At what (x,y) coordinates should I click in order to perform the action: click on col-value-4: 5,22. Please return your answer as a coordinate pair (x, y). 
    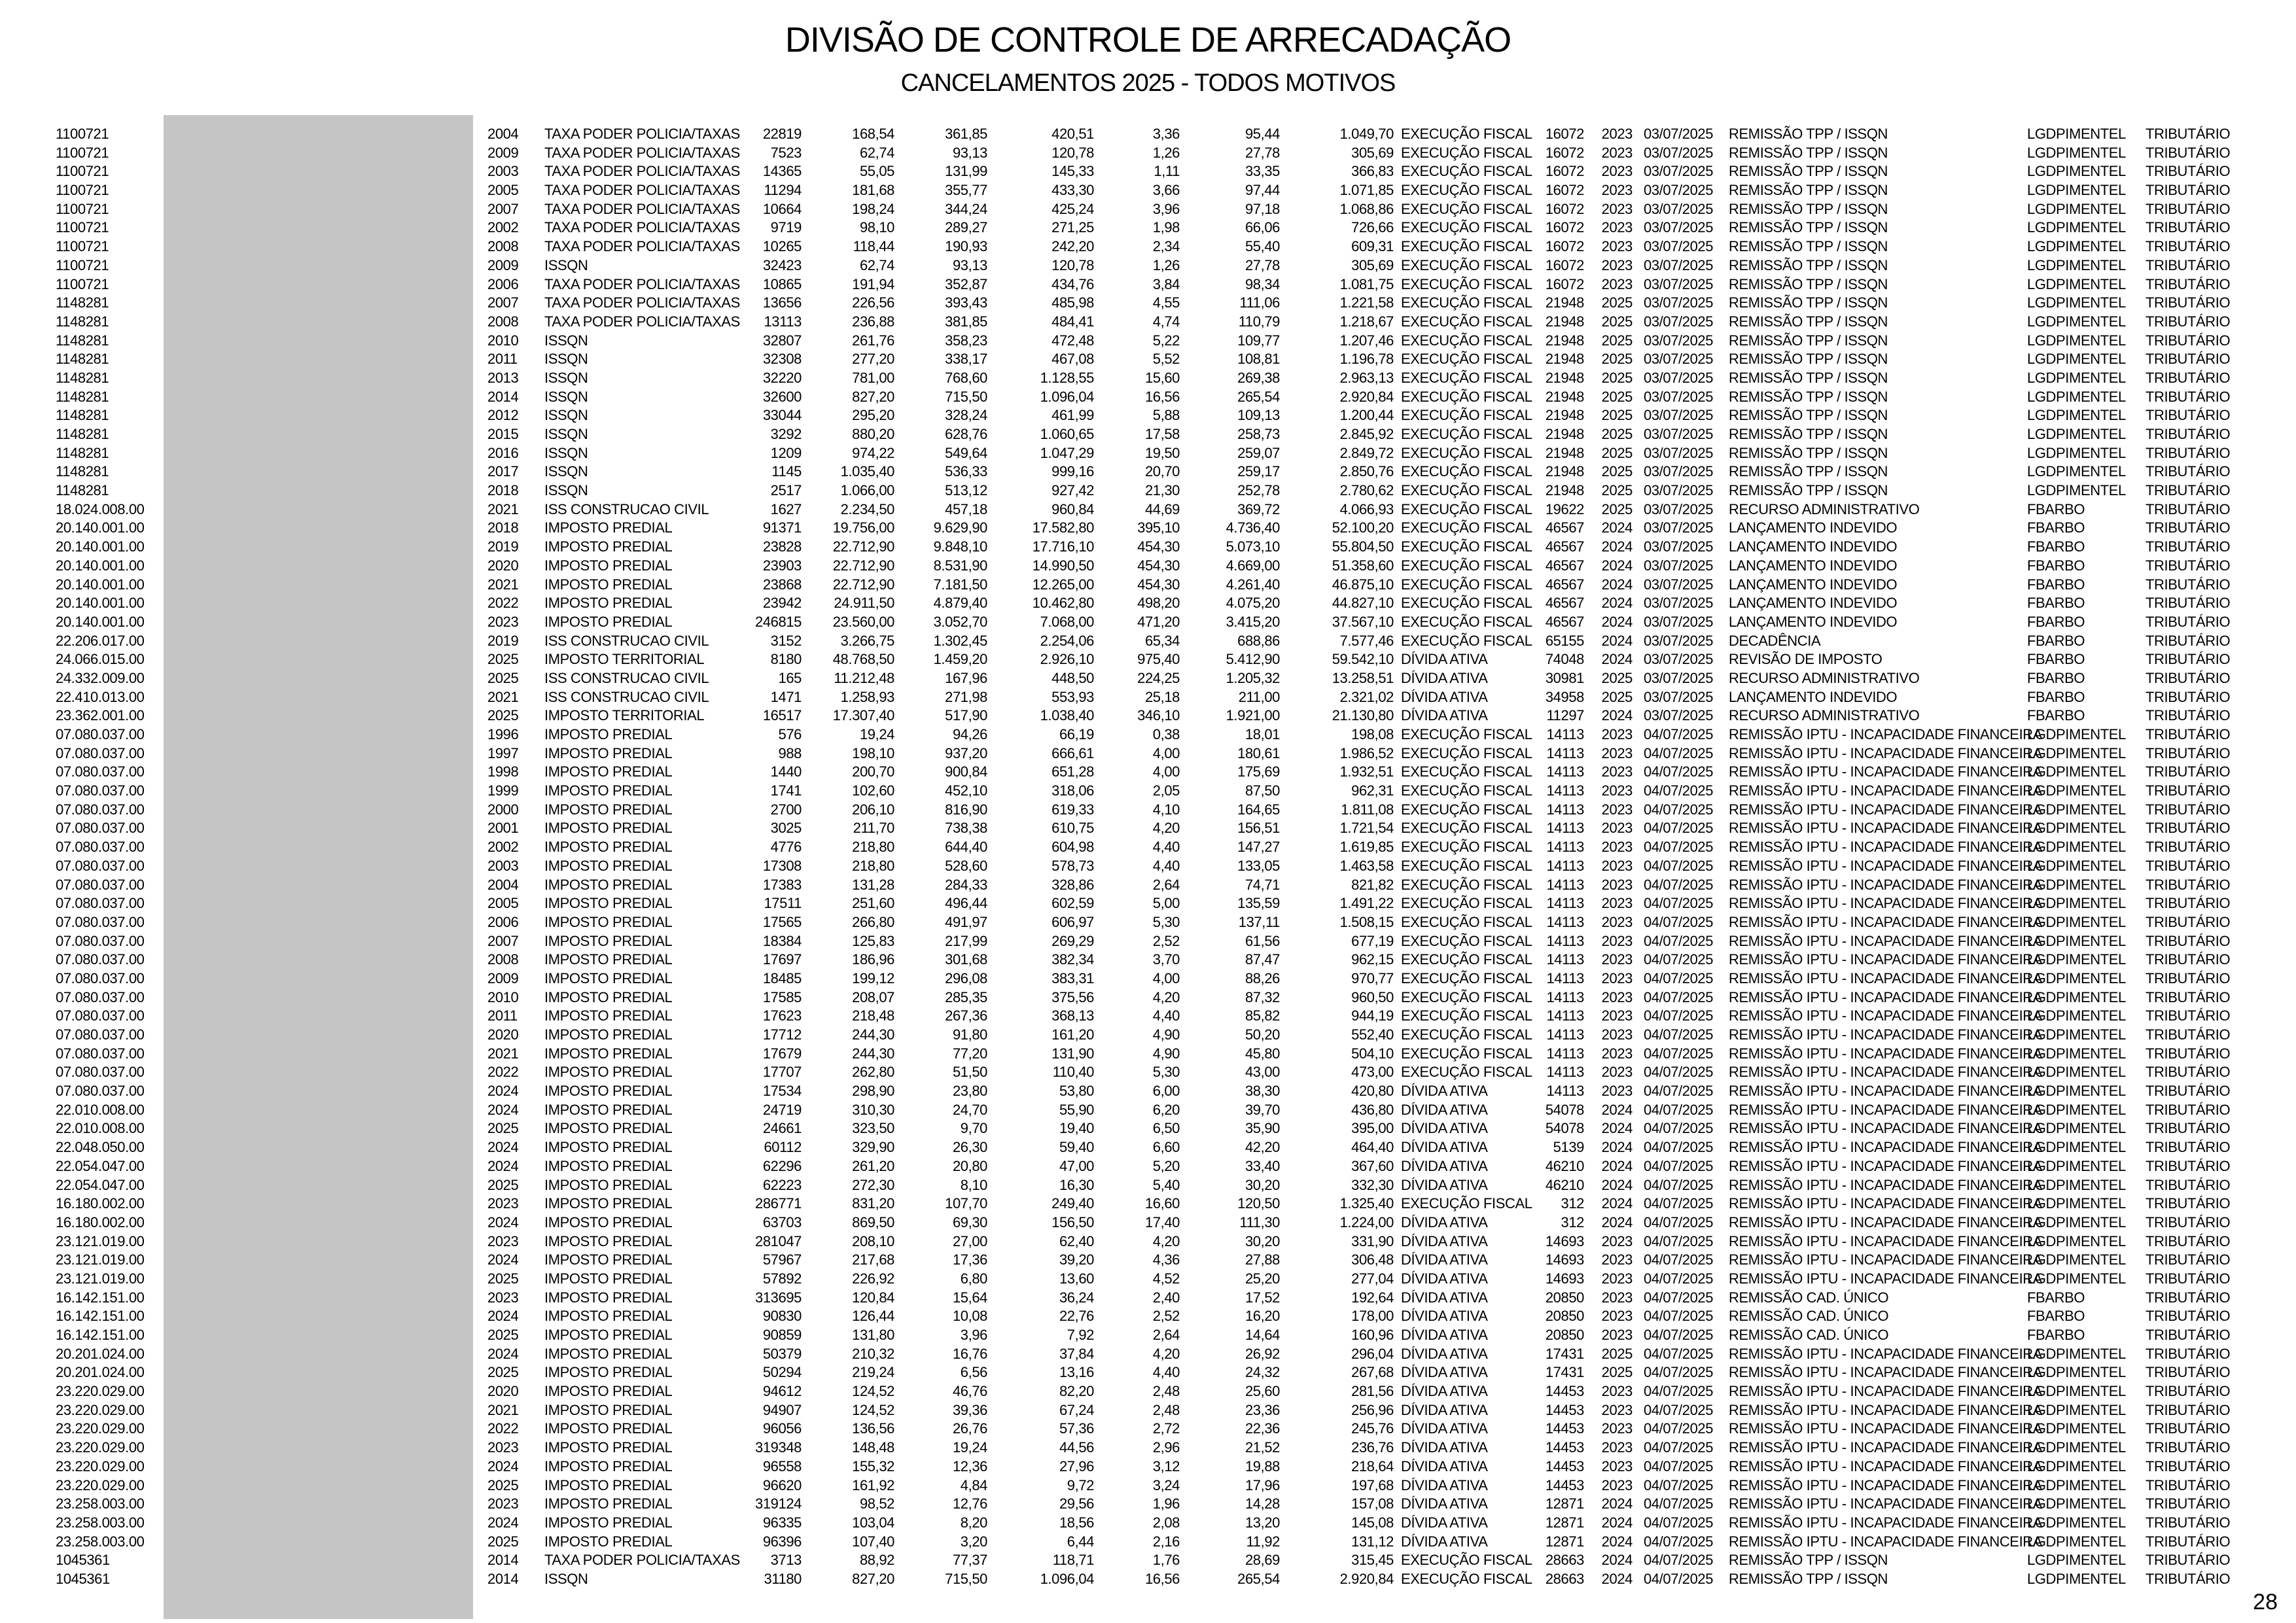
    Looking at the image, I should click on (1166, 341).